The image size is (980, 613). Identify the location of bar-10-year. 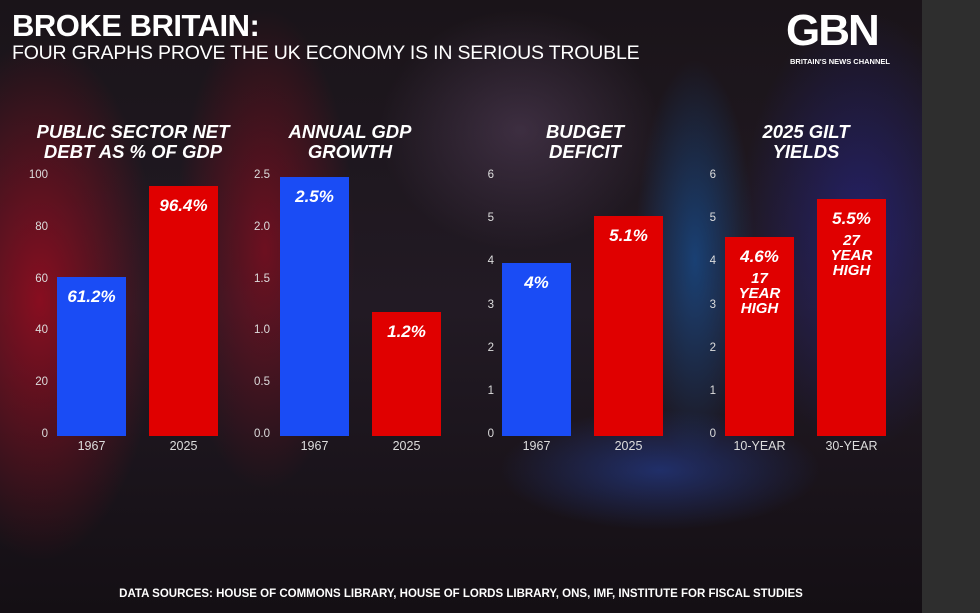
(759, 336).